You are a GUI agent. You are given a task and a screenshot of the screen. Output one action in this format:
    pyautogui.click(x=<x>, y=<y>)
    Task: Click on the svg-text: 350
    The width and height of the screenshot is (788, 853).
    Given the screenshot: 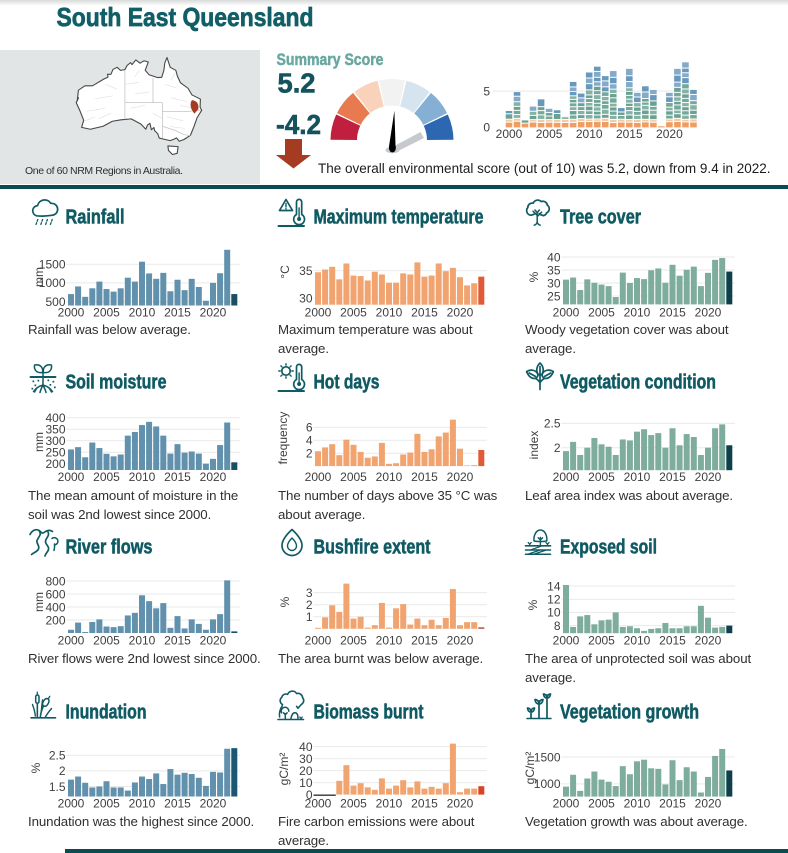 What is the action you would take?
    pyautogui.click(x=55, y=430)
    